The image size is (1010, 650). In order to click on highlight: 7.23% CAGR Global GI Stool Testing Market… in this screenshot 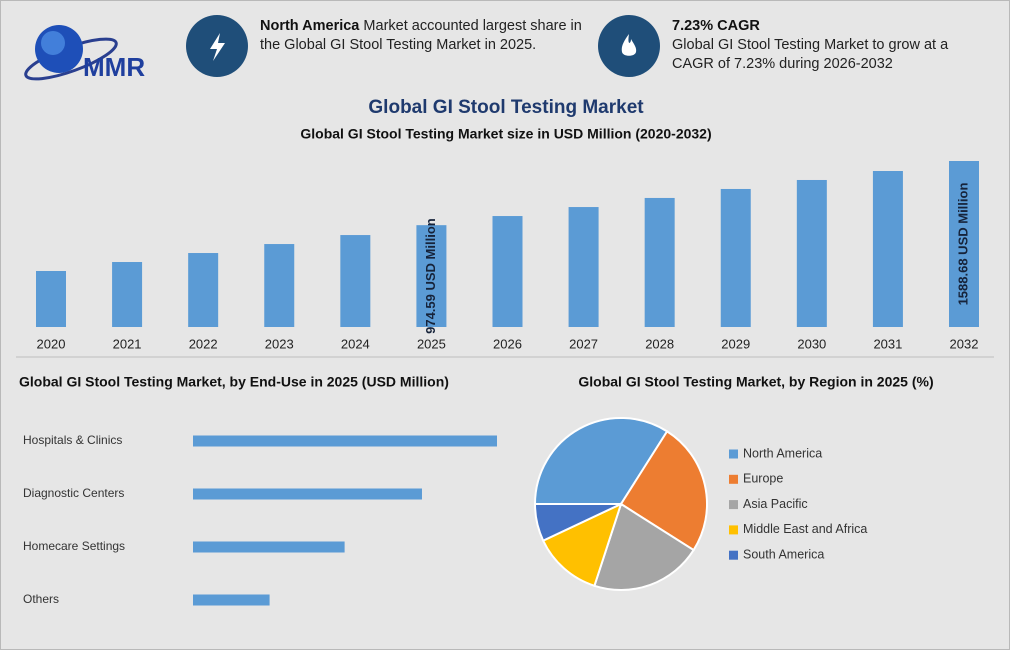, I will do `click(832, 45)`.